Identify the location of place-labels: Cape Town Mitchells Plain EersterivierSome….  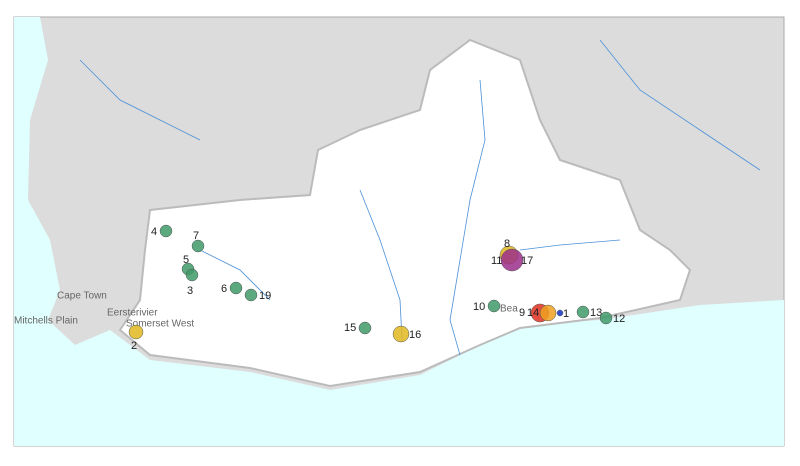
(266, 310).